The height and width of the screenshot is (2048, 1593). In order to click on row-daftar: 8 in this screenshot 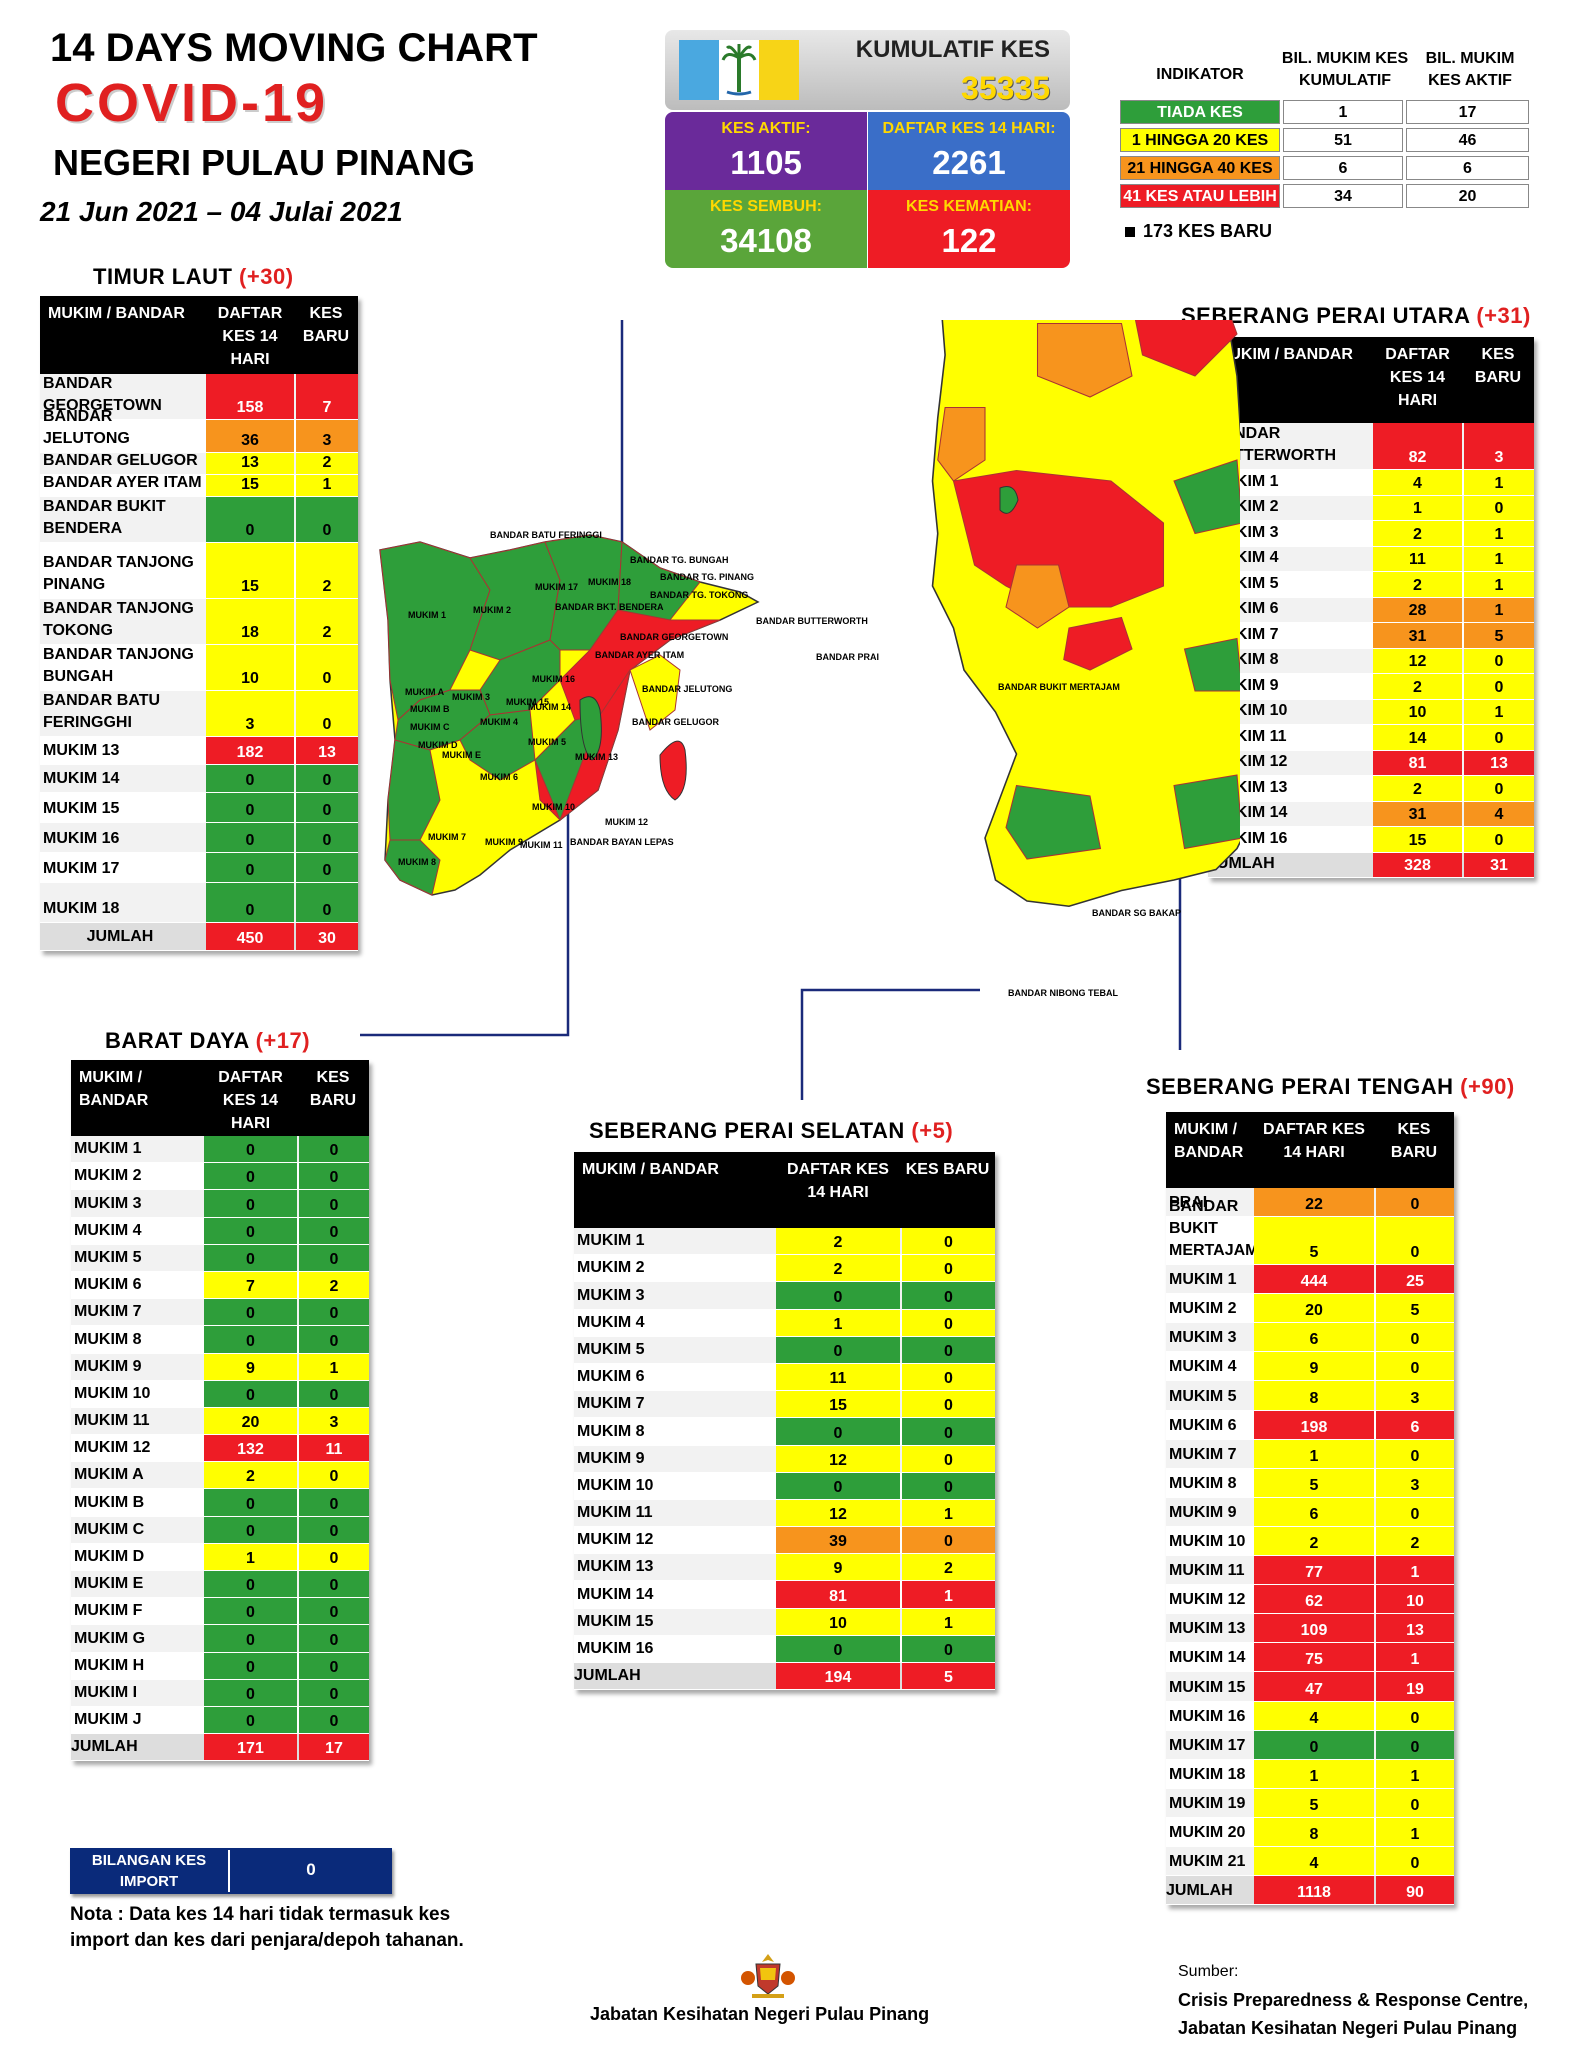, I will do `click(1314, 1395)`.